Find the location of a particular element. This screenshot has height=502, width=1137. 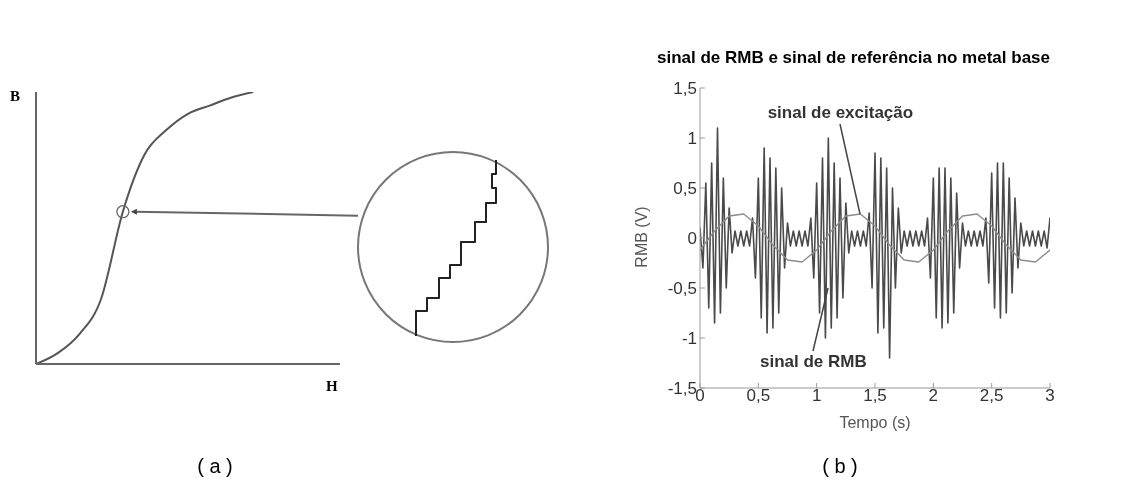

y-tick-label: -0,5 is located at coordinates (682, 289).